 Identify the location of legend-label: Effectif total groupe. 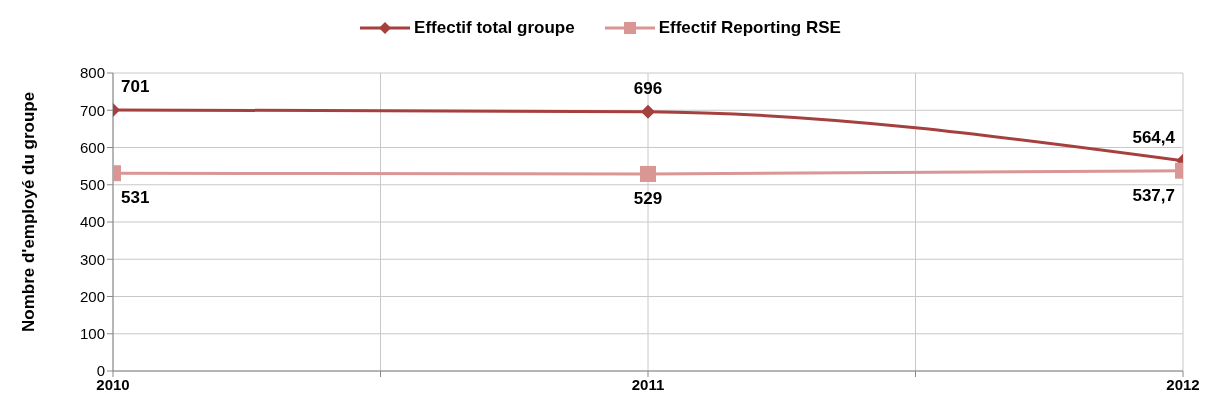
(494, 28).